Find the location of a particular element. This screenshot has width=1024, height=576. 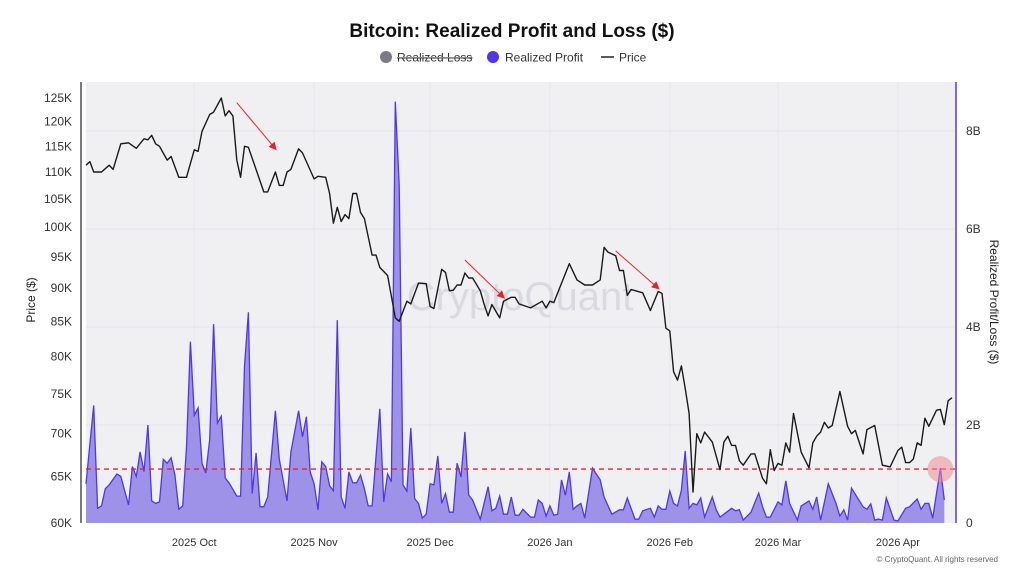

legend: Realized Loss Realized Profit Price is located at coordinates (513, 58).